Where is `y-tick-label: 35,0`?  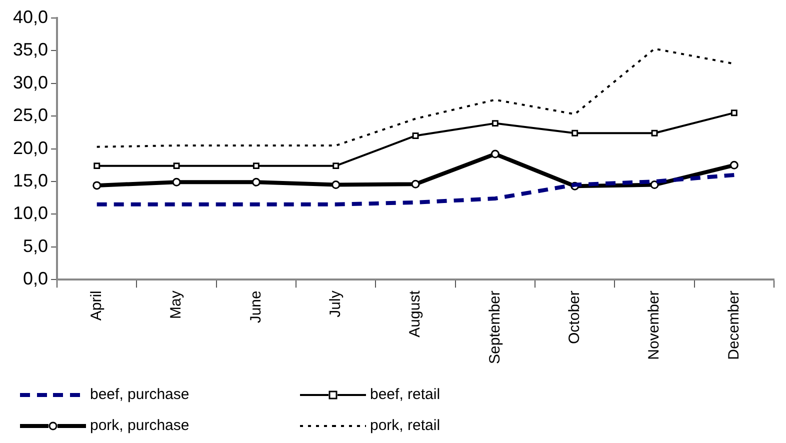
y-tick-label: 35,0 is located at coordinates (30, 50).